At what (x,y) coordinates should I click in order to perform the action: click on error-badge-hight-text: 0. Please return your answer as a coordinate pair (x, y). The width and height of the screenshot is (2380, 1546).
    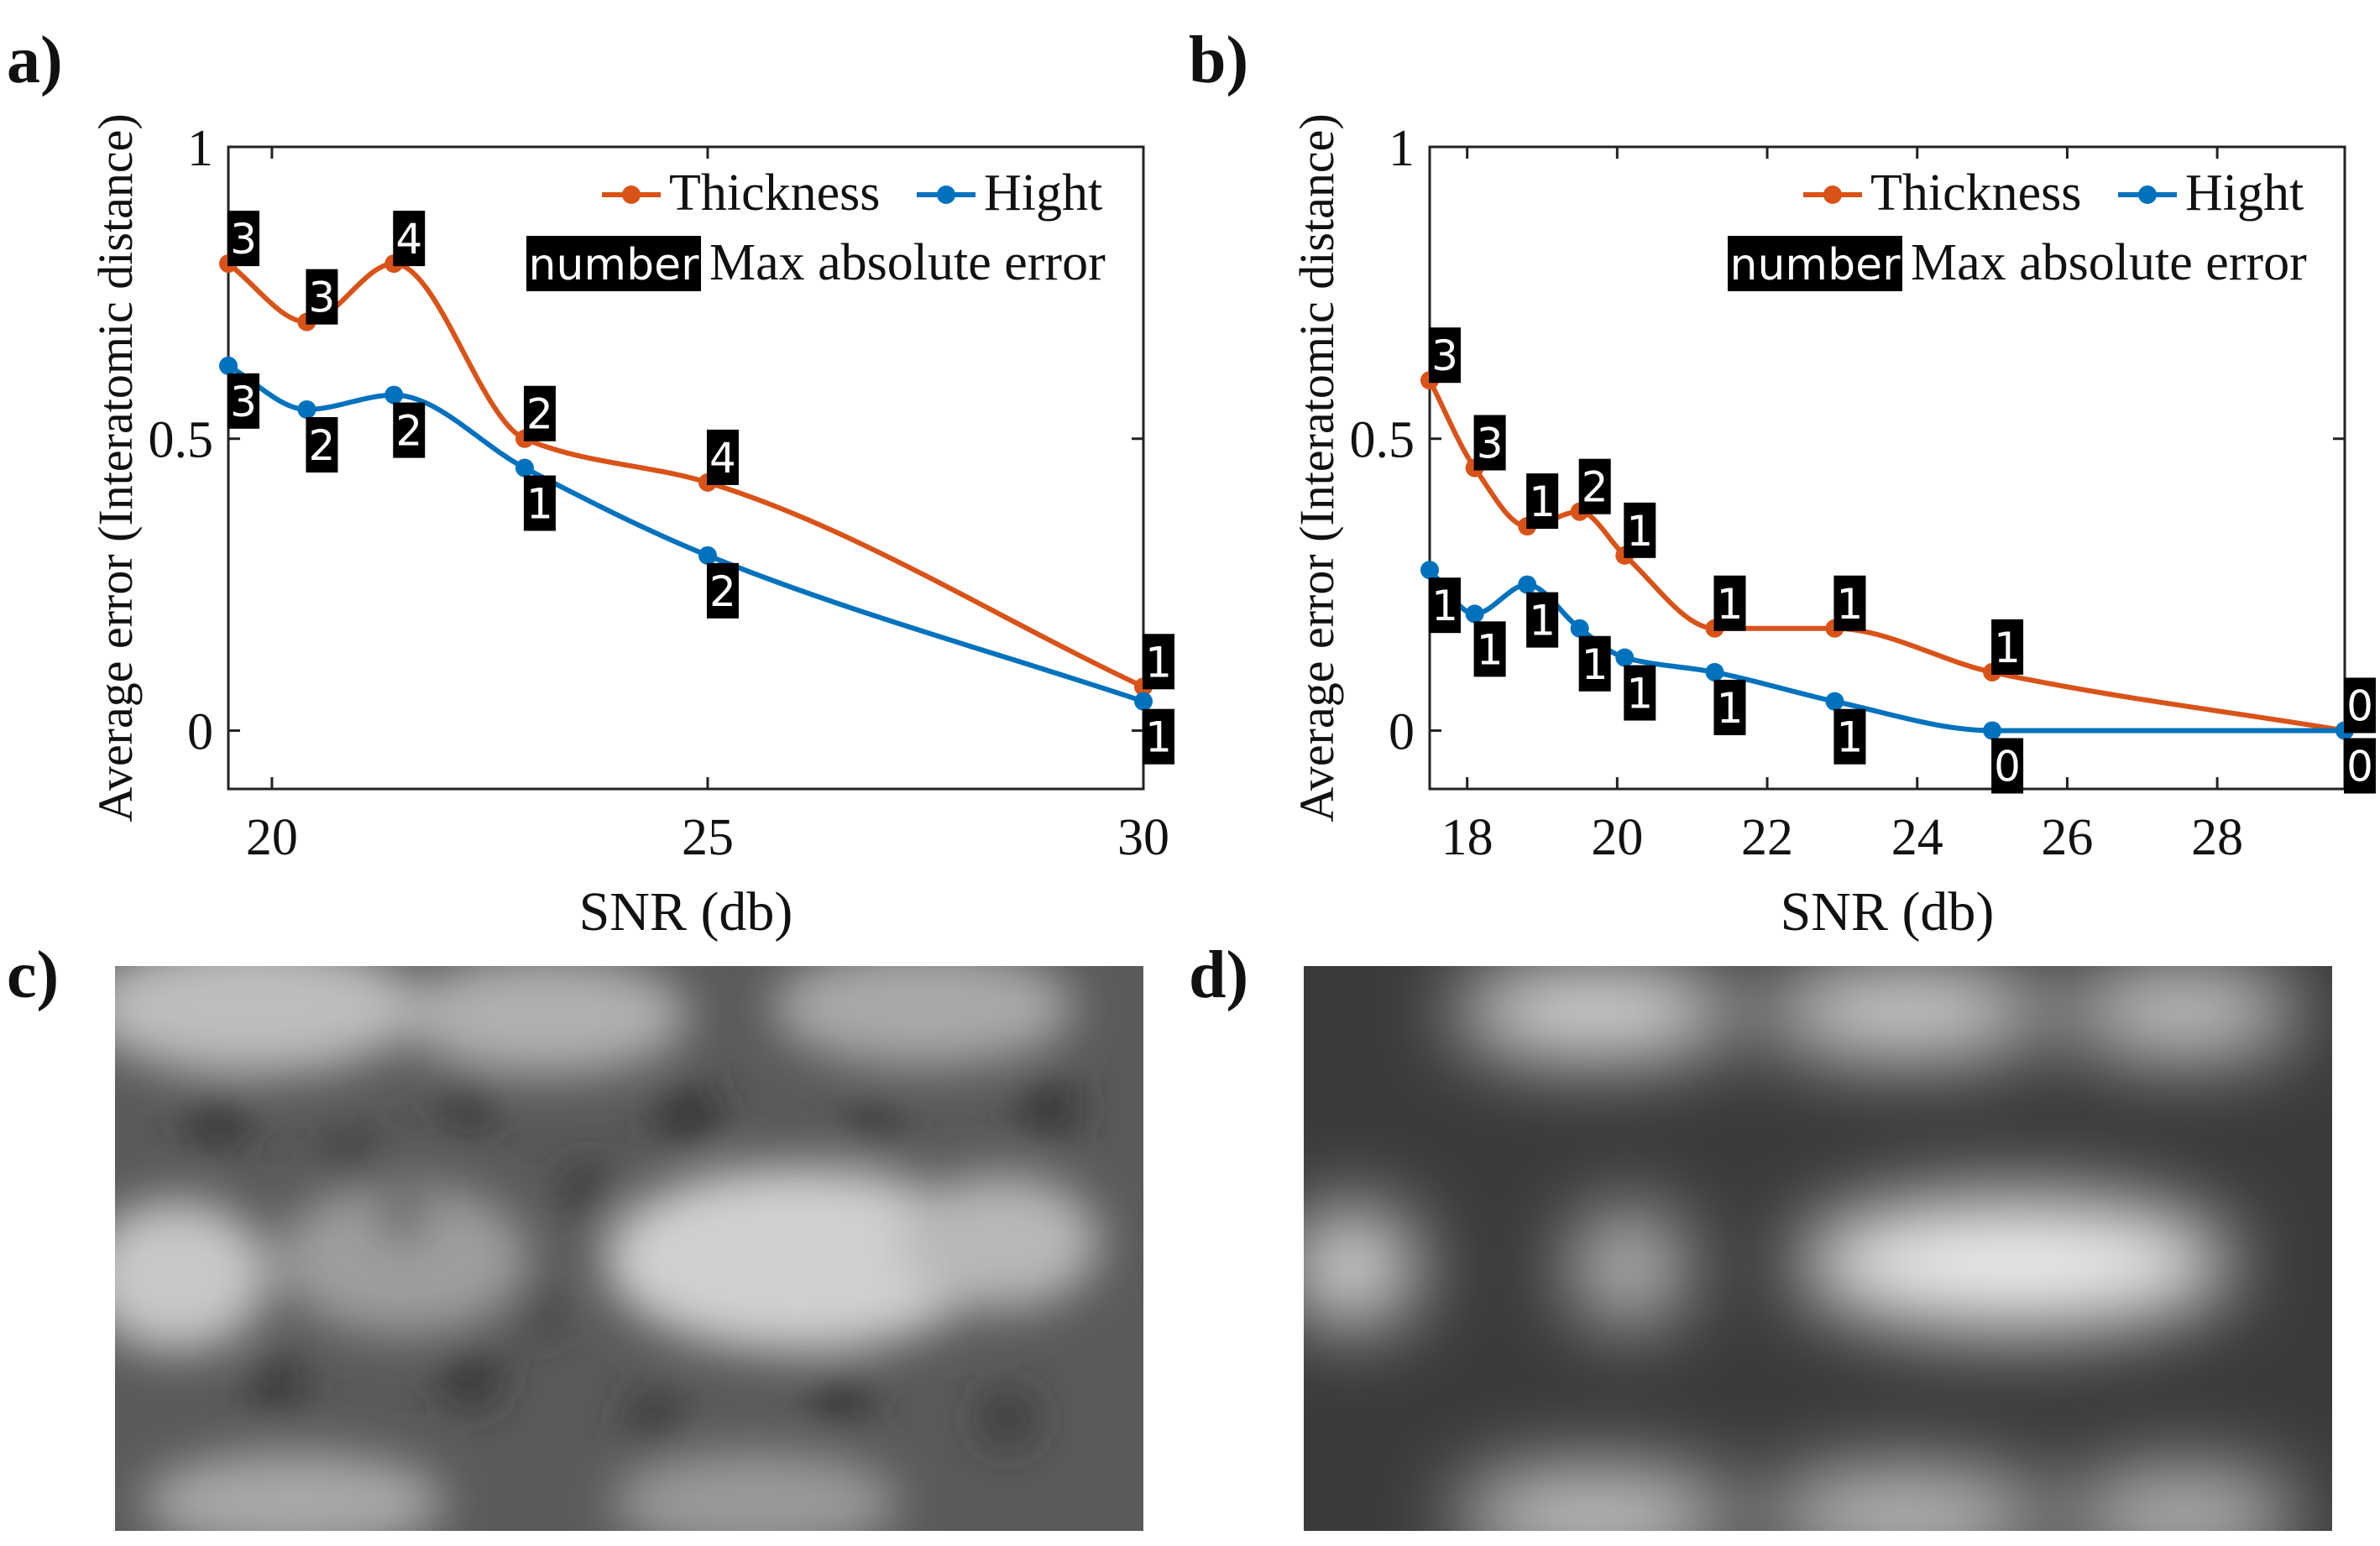
    Looking at the image, I should click on (2359, 767).